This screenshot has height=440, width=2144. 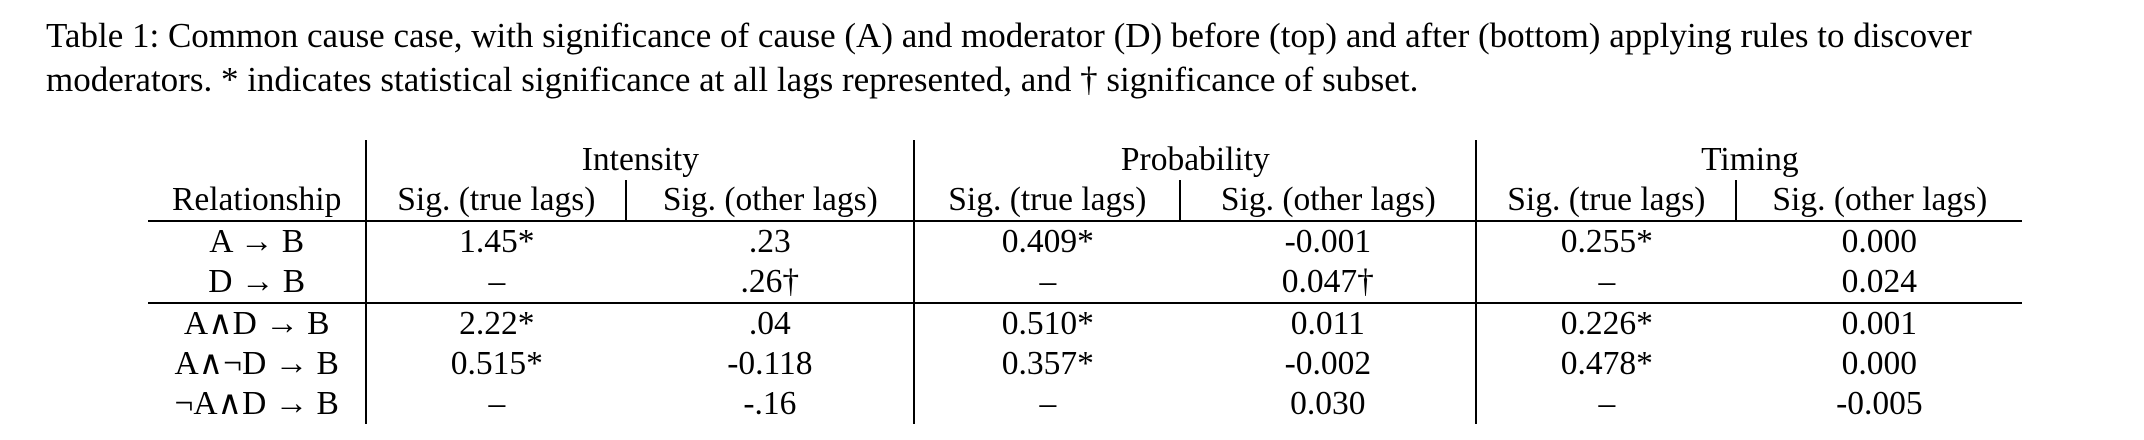 What do you see at coordinates (496, 241) in the screenshot?
I see `cell-intensity-true: 1.45*` at bounding box center [496, 241].